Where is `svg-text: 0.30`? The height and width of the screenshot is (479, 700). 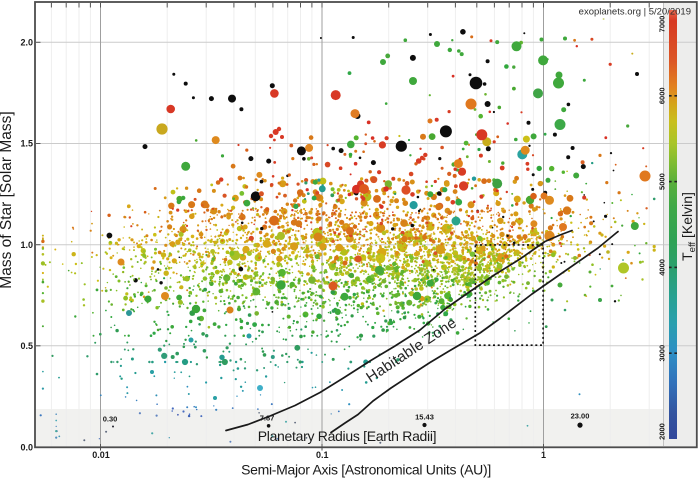 svg-text: 0.30 is located at coordinates (110, 419).